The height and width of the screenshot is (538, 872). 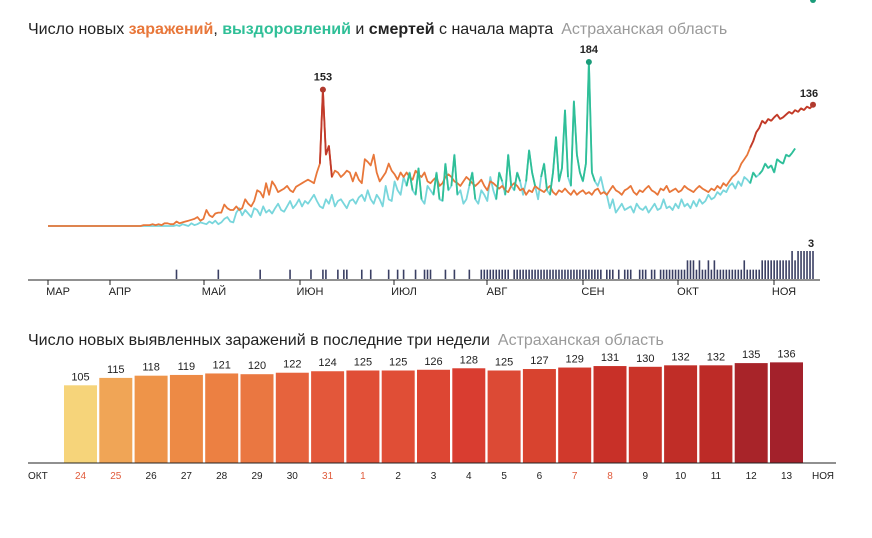 What do you see at coordinates (681, 476) in the screenshot?
I see `bar-category-label: 10` at bounding box center [681, 476].